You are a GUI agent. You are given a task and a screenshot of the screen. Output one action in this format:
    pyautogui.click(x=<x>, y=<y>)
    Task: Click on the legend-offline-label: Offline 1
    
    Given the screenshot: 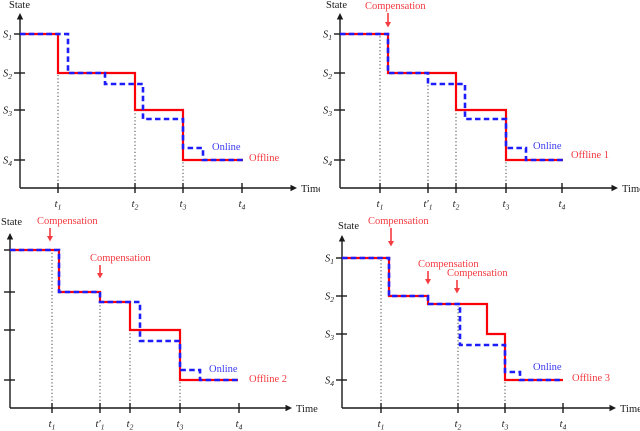 What is the action you would take?
    pyautogui.click(x=590, y=155)
    